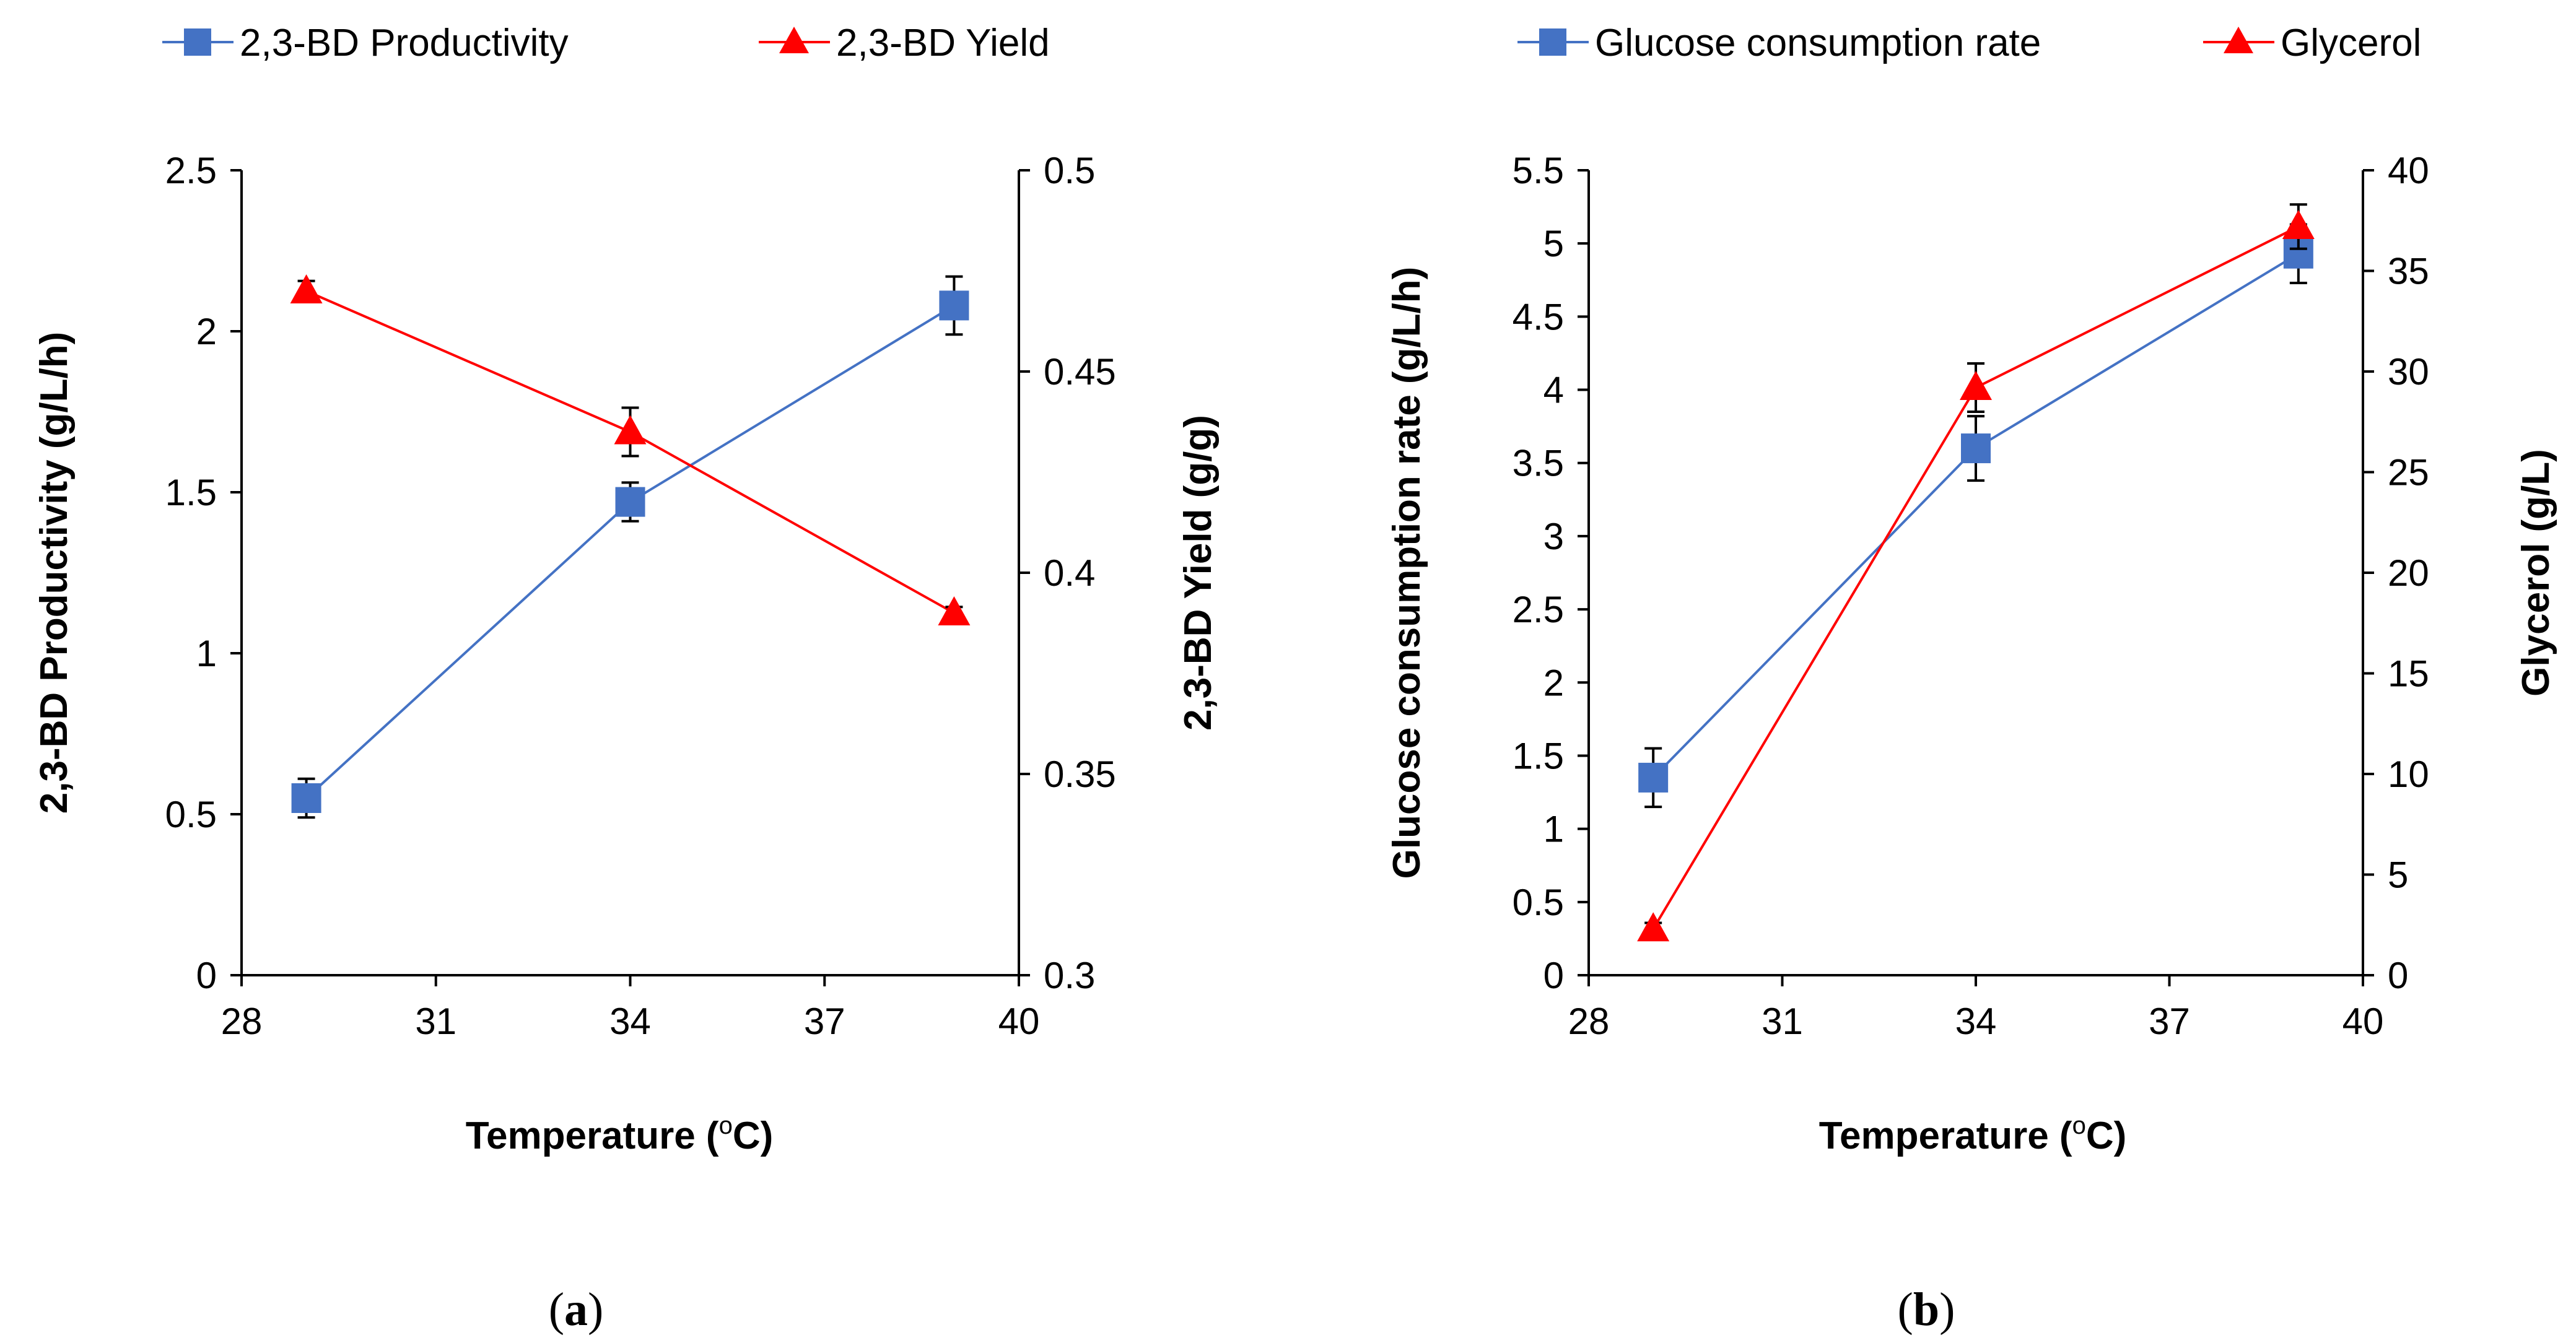 This screenshot has width=2576, height=1343. What do you see at coordinates (54, 573) in the screenshot?
I see `y-left-axis-title: 2,3-BD Productivity (g/L/h)` at bounding box center [54, 573].